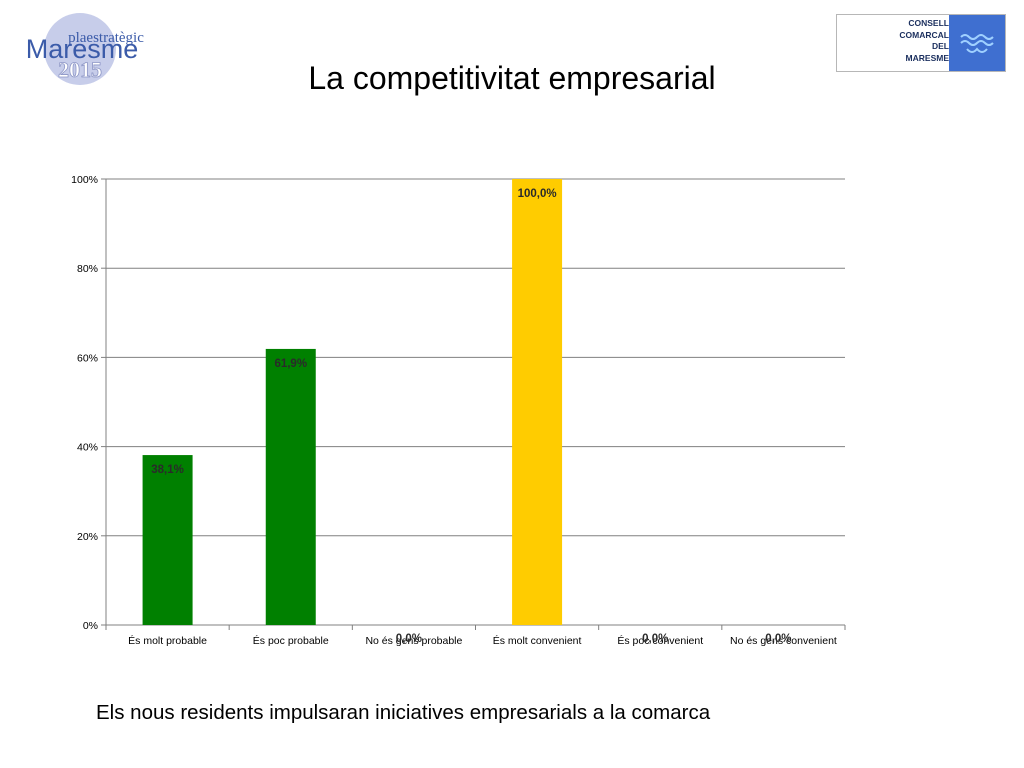 The height and width of the screenshot is (768, 1024). Describe the element at coordinates (512, 78) in the screenshot. I see `slide-title: La competitivitat empresarial` at that location.